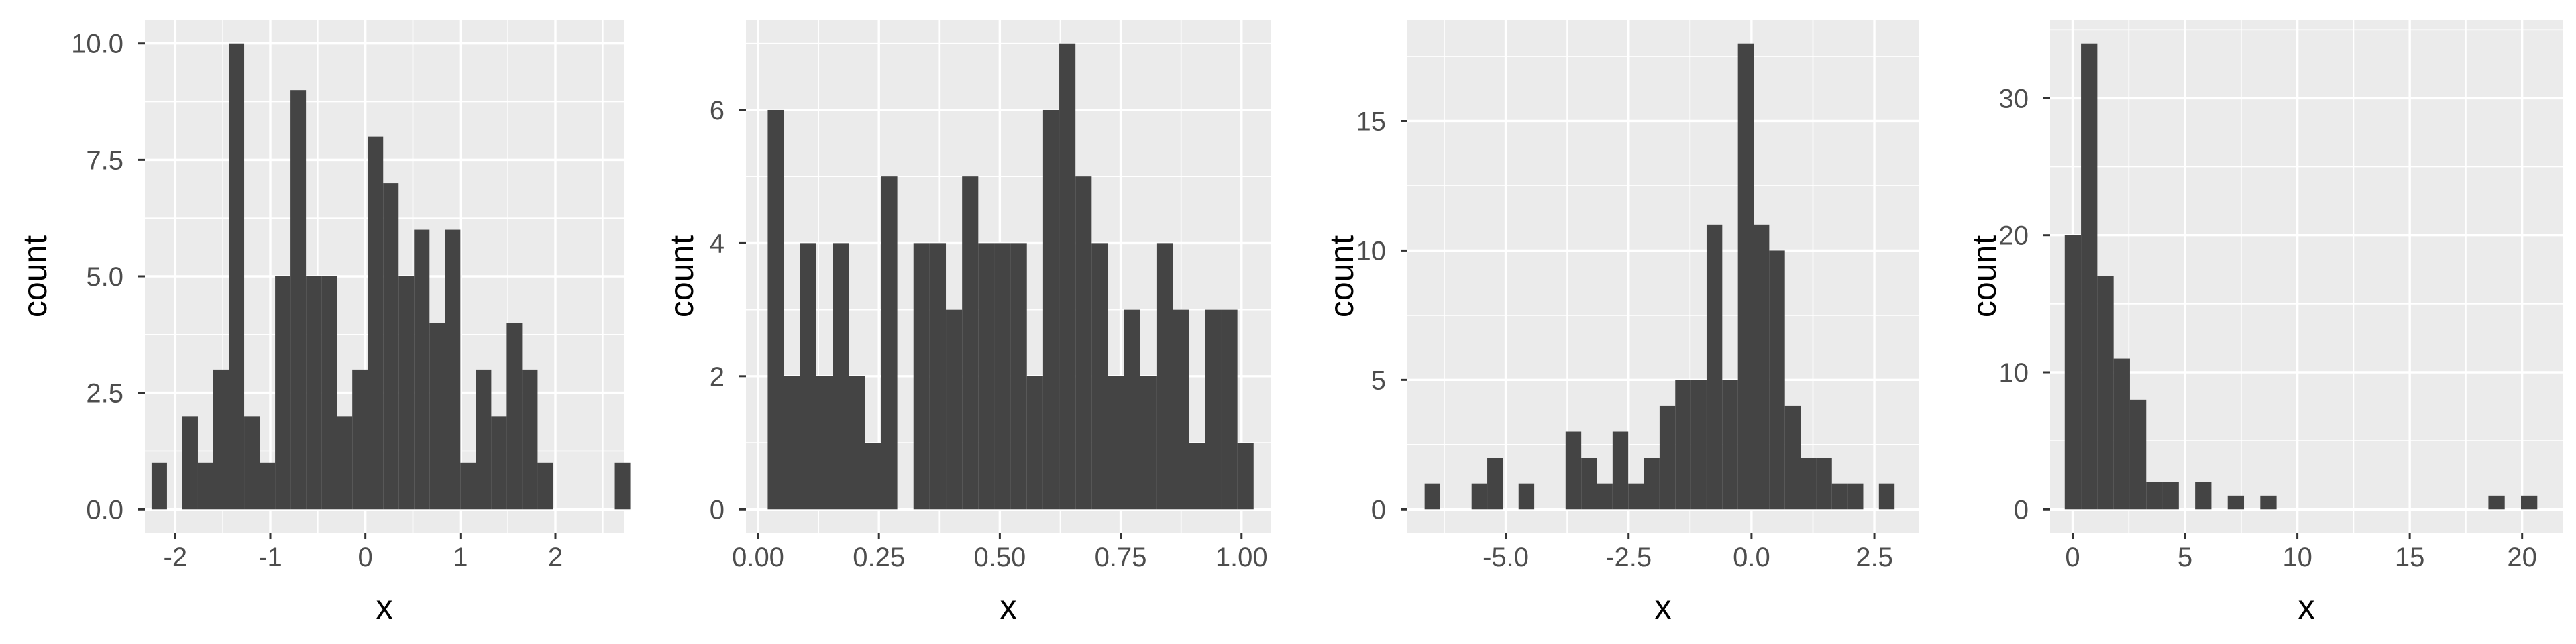  What do you see at coordinates (104, 277) in the screenshot?
I see `y-tick-label: 5.0` at bounding box center [104, 277].